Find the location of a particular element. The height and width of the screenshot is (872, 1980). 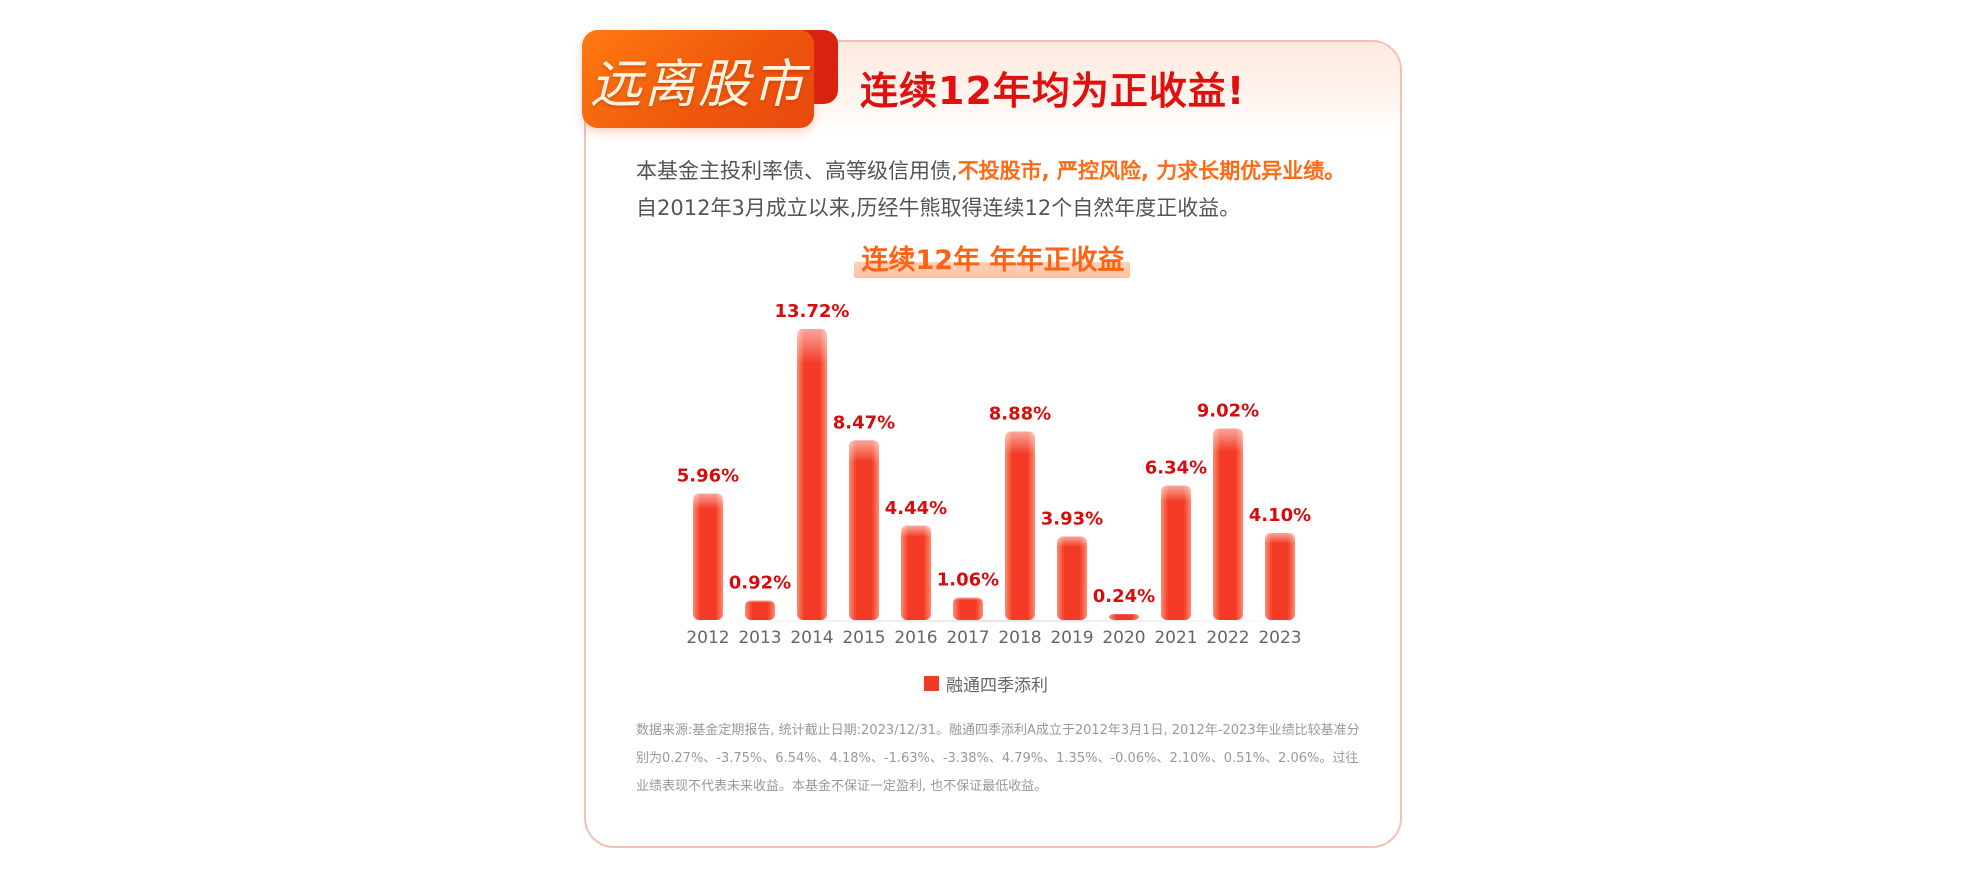

x-tick-2016: 2016 is located at coordinates (915, 638).